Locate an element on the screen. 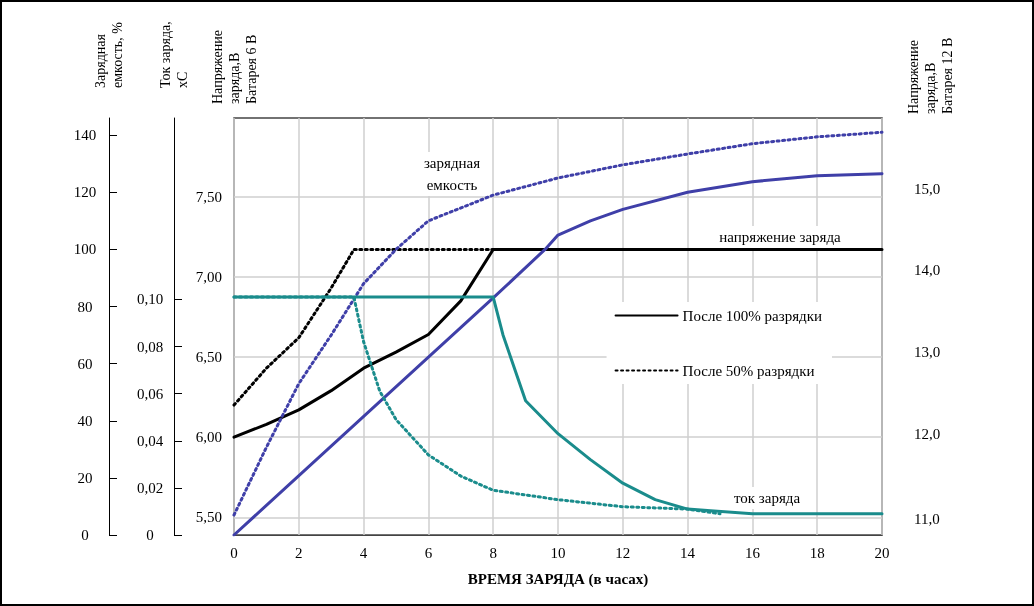 The image size is (1034, 606). y2-tick-label: 0,08 is located at coordinates (150, 346).